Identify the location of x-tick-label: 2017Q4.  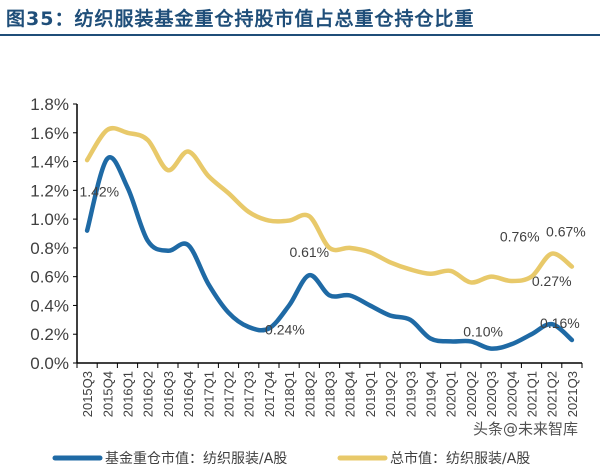
(269, 394).